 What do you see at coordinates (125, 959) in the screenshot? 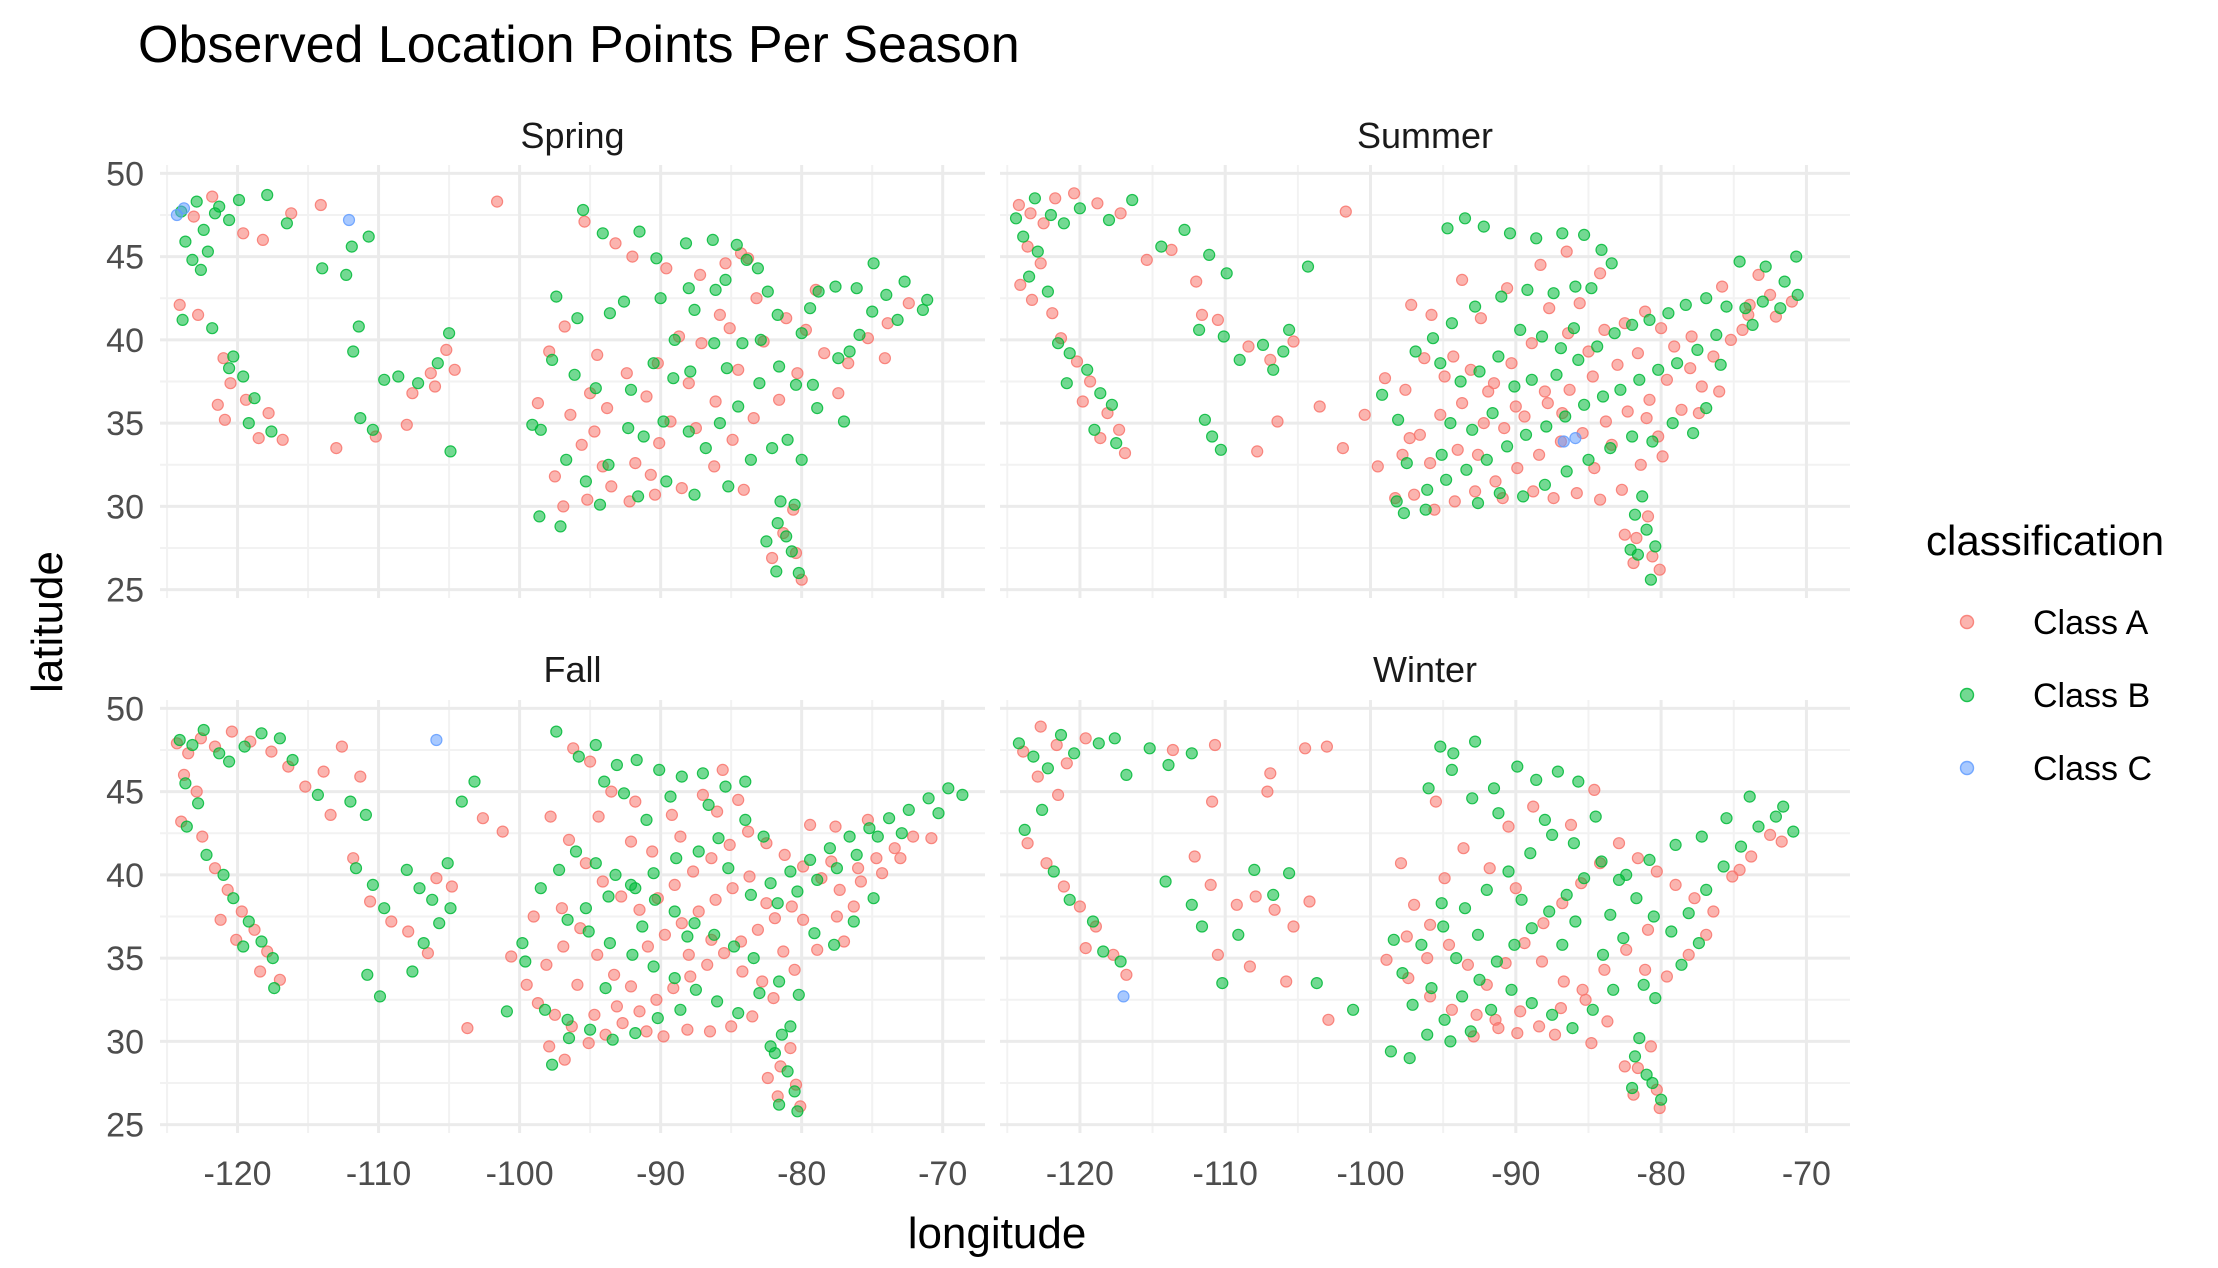
I see `y-tick-label: 35` at bounding box center [125, 959].